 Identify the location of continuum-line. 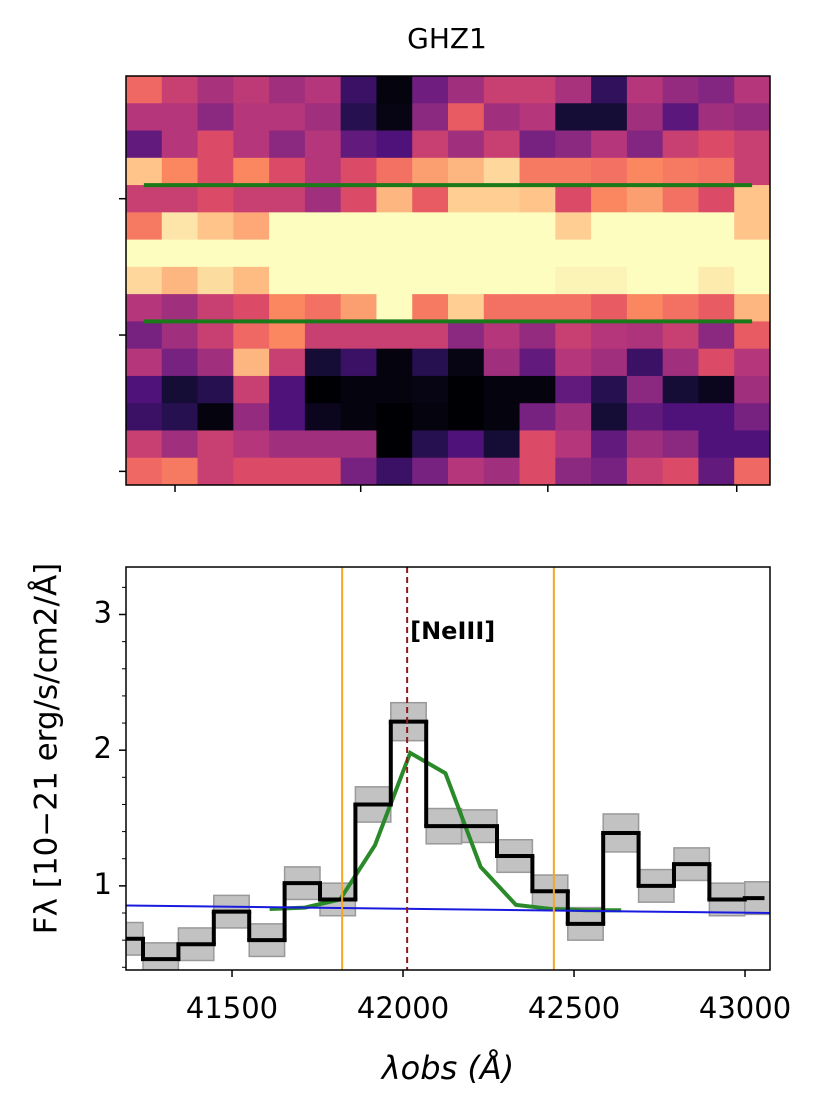
(448, 909).